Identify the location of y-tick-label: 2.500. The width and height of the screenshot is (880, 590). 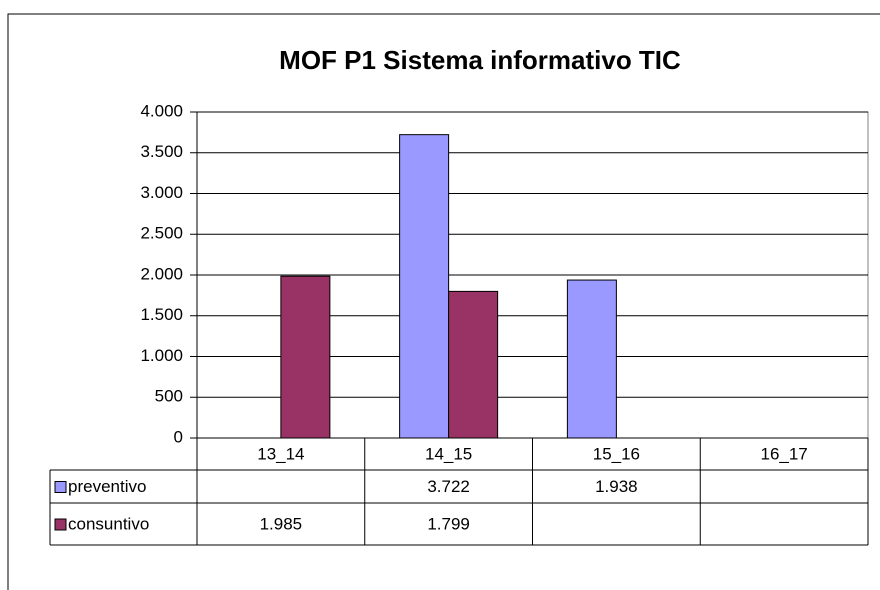
(161, 233).